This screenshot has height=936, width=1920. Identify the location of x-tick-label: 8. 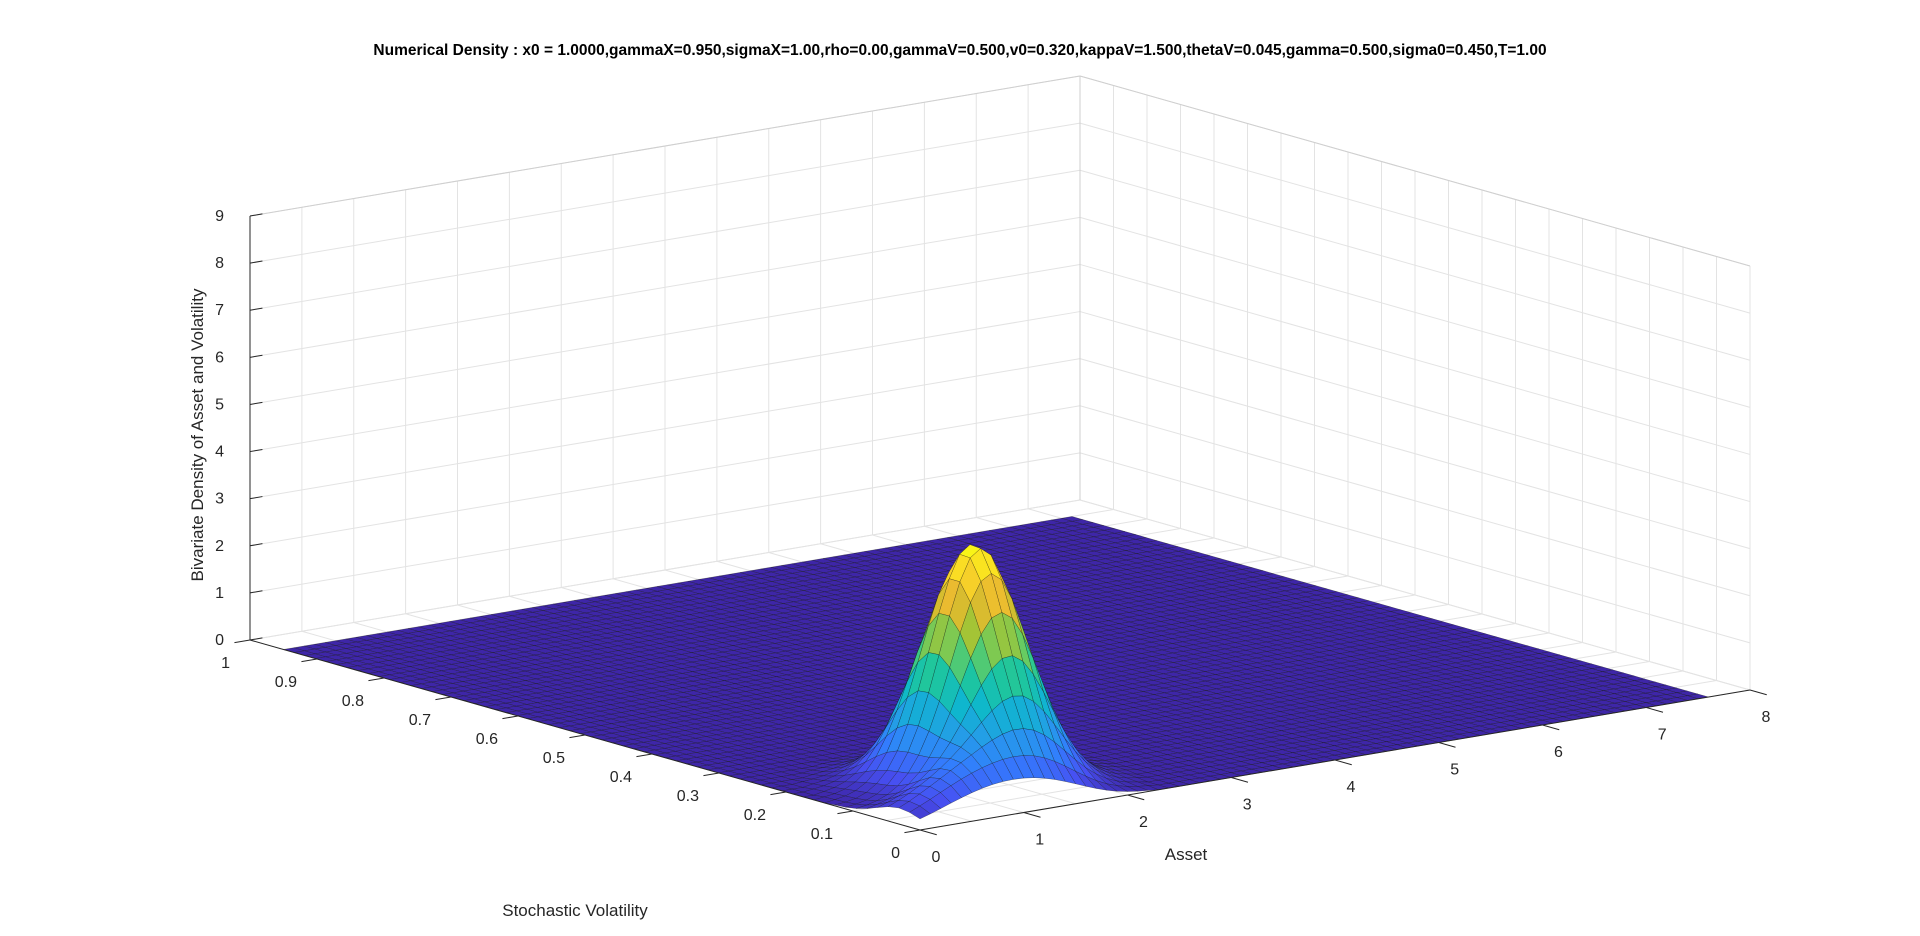
(1766, 717).